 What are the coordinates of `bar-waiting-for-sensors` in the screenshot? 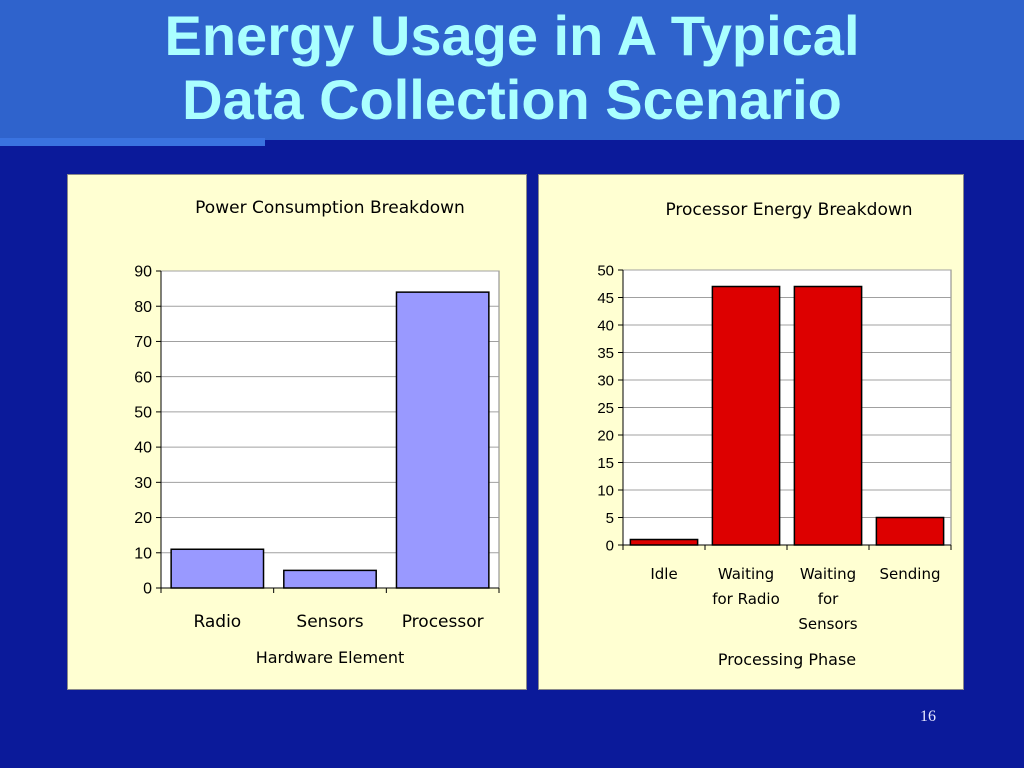 It's located at (828, 415).